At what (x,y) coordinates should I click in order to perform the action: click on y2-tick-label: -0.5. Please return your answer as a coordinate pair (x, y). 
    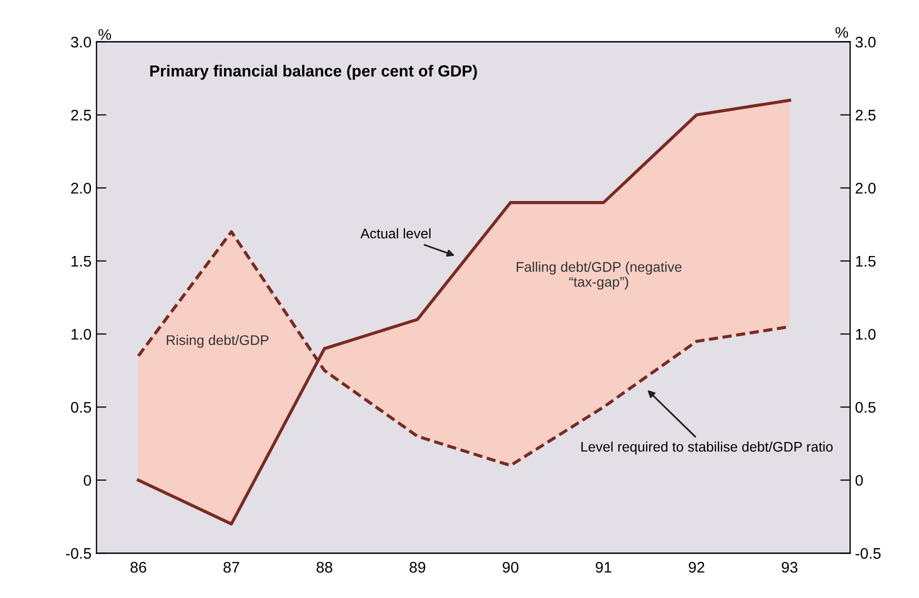
    Looking at the image, I should click on (868, 553).